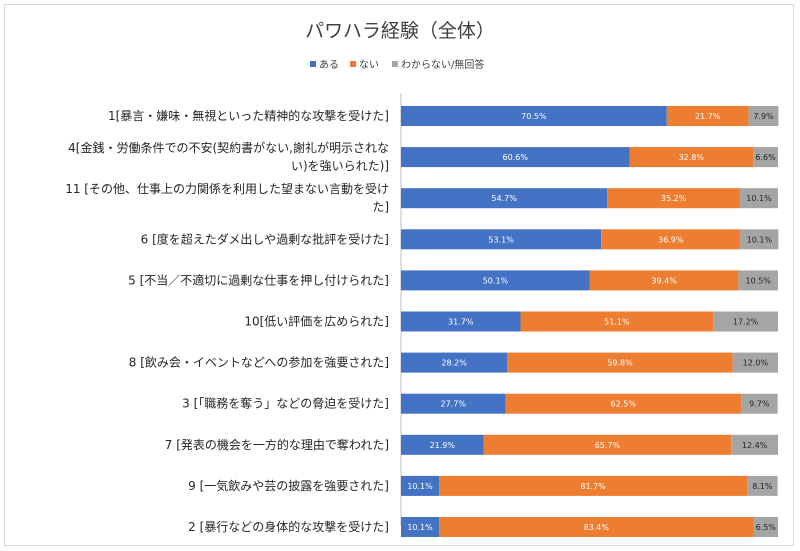 The width and height of the screenshot is (800, 551). I want to click on data-label-4-series-1: 39.4%, so click(664, 280).